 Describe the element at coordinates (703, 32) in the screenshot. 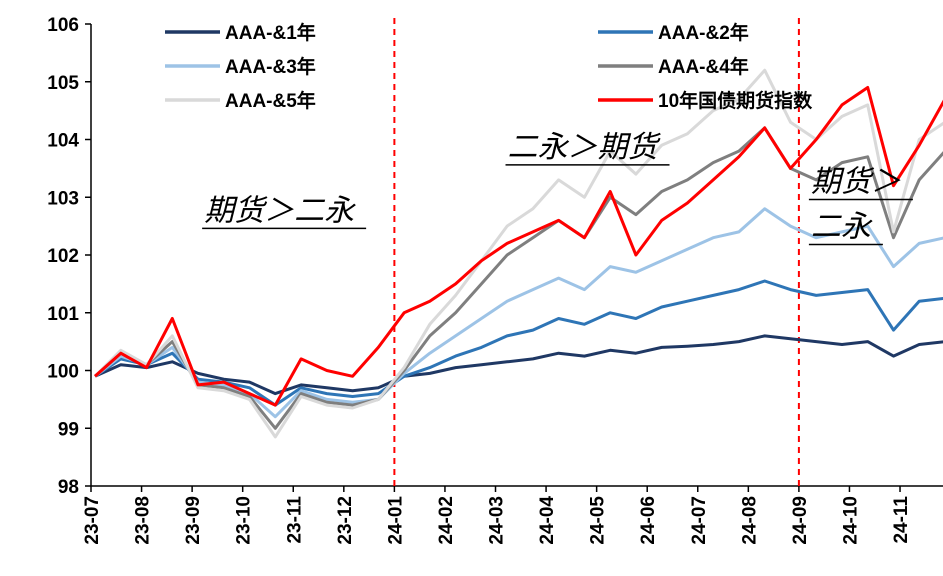

I see `legend-label-1: AAA-&2年` at that location.